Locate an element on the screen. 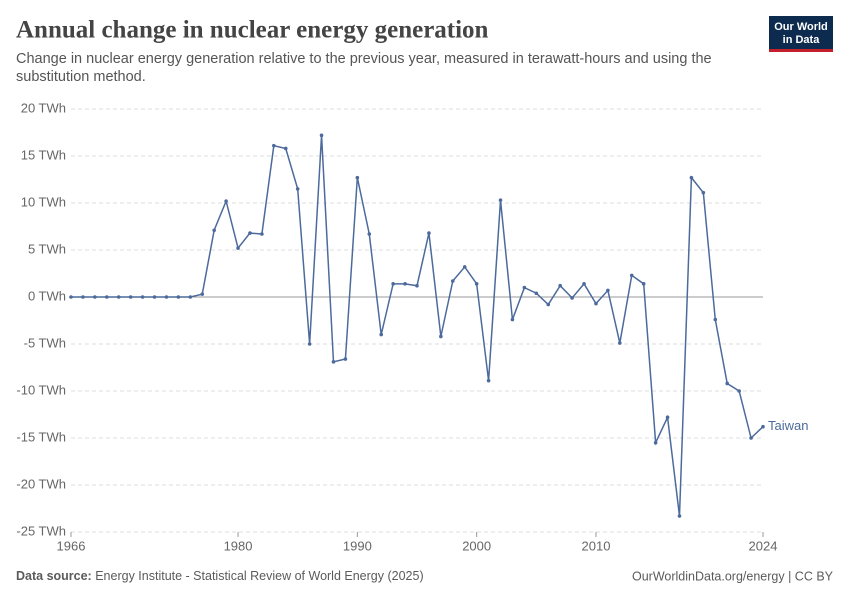 The width and height of the screenshot is (850, 600). y-tick-label: 20 TWh is located at coordinates (43, 107).